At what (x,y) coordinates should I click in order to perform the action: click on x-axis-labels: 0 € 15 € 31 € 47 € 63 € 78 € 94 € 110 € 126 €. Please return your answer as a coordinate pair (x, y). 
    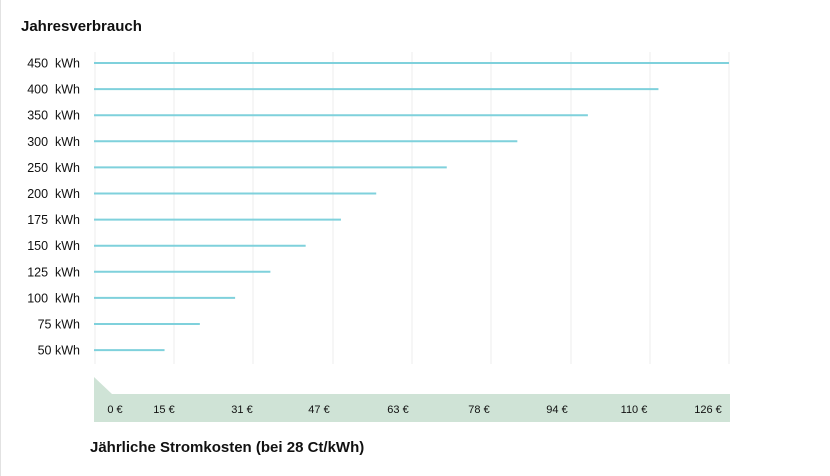
    Looking at the image, I should click on (414, 410).